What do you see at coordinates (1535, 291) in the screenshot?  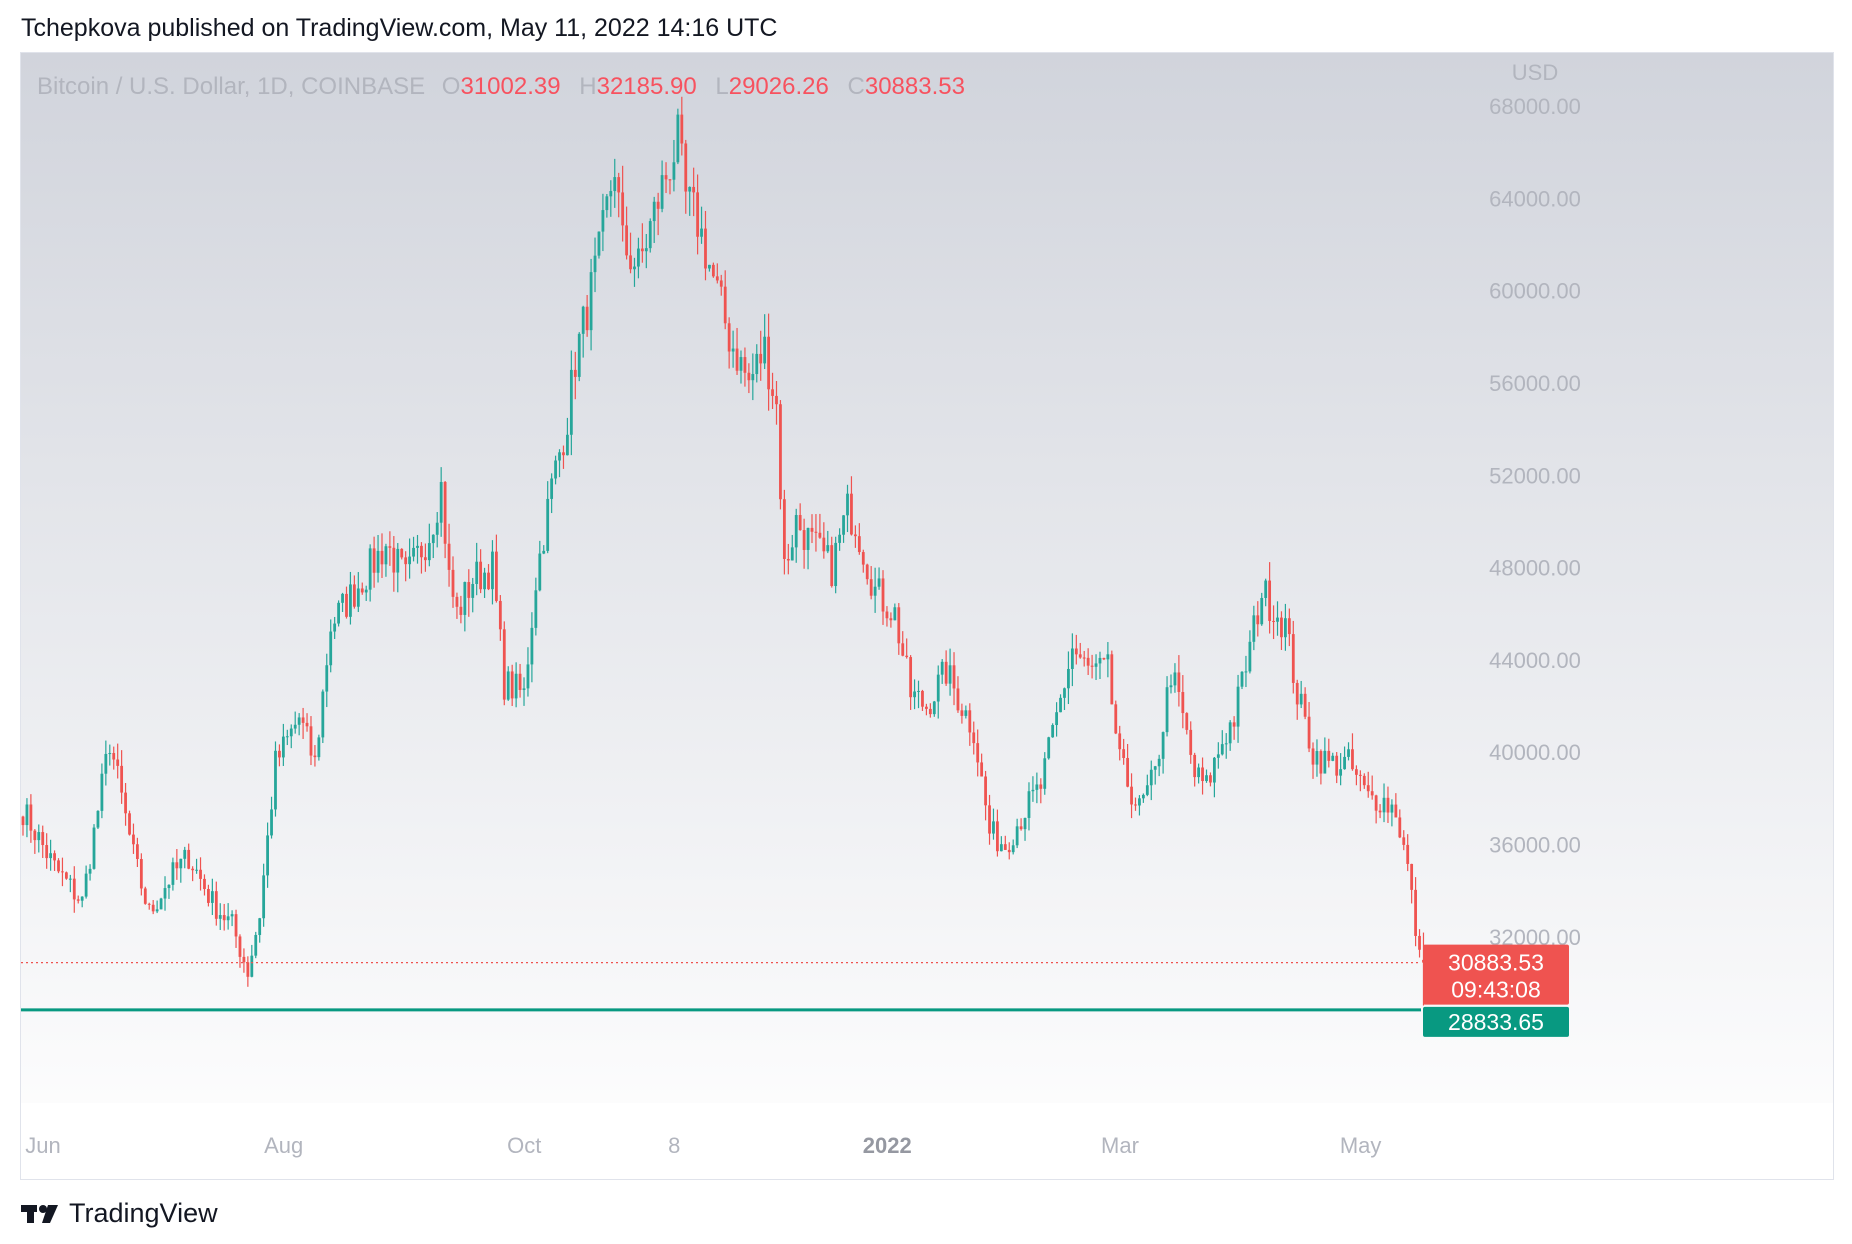 I see `y-tick-label: 60000.00` at bounding box center [1535, 291].